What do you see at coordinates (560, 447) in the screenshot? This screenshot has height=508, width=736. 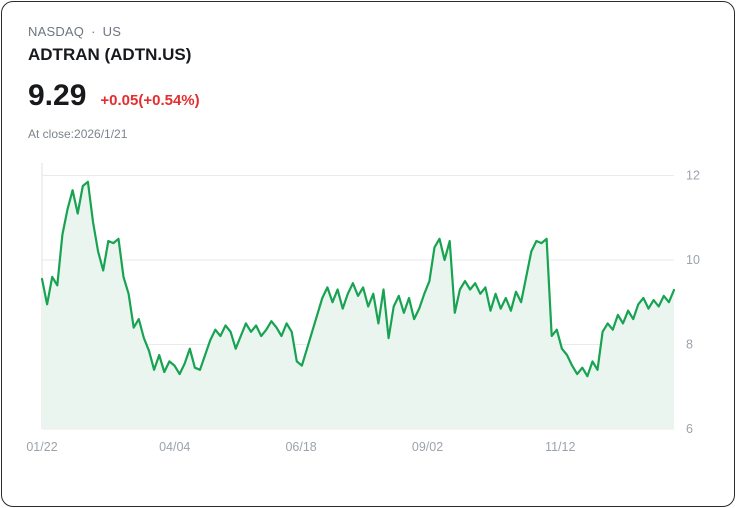 I see `svg-text: 11/12` at bounding box center [560, 447].